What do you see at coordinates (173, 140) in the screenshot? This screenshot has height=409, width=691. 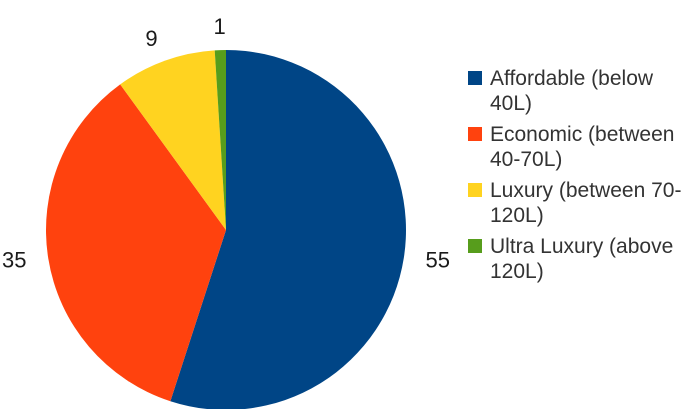 I see `pie-slice-luxury` at bounding box center [173, 140].